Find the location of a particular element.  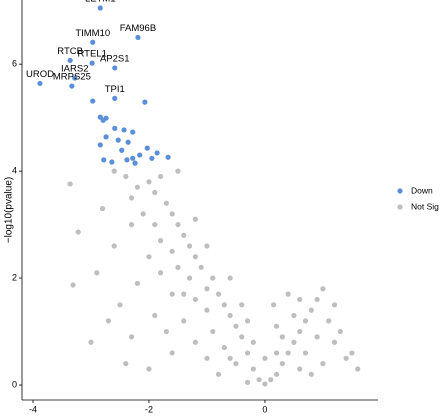

x-tick-label: 0 is located at coordinates (264, 409).